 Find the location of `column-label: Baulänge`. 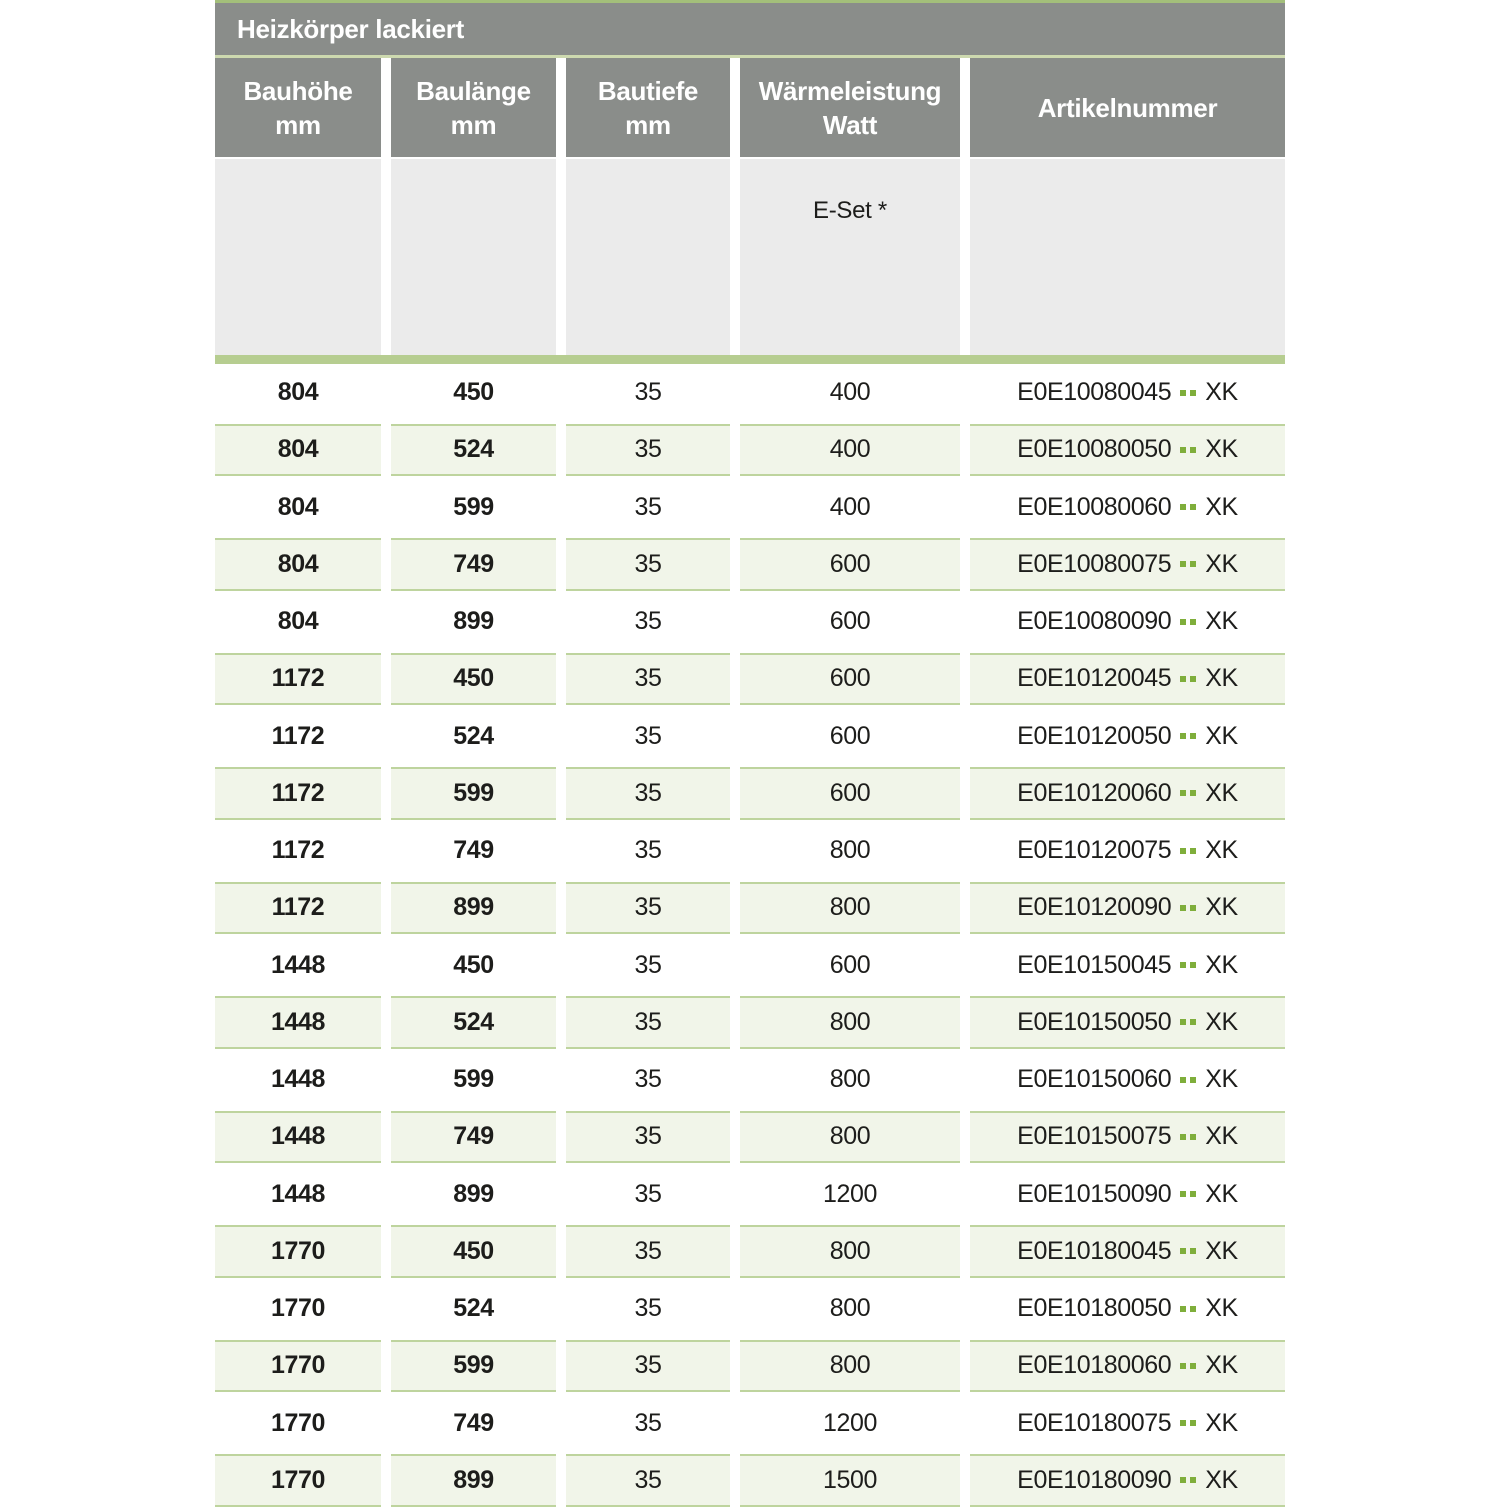

column-label: Baulänge is located at coordinates (473, 90).